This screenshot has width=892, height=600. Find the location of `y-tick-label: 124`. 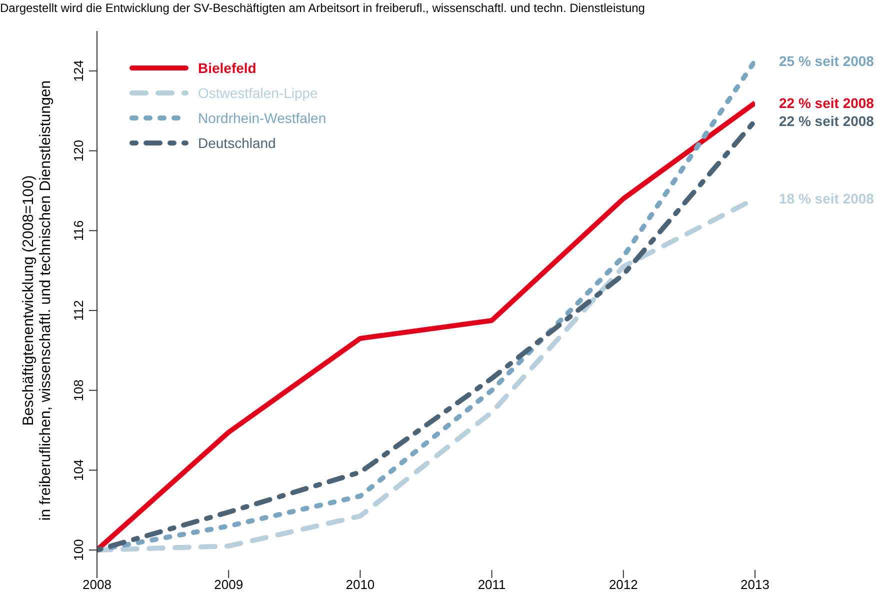

y-tick-label: 124 is located at coordinates (78, 71).